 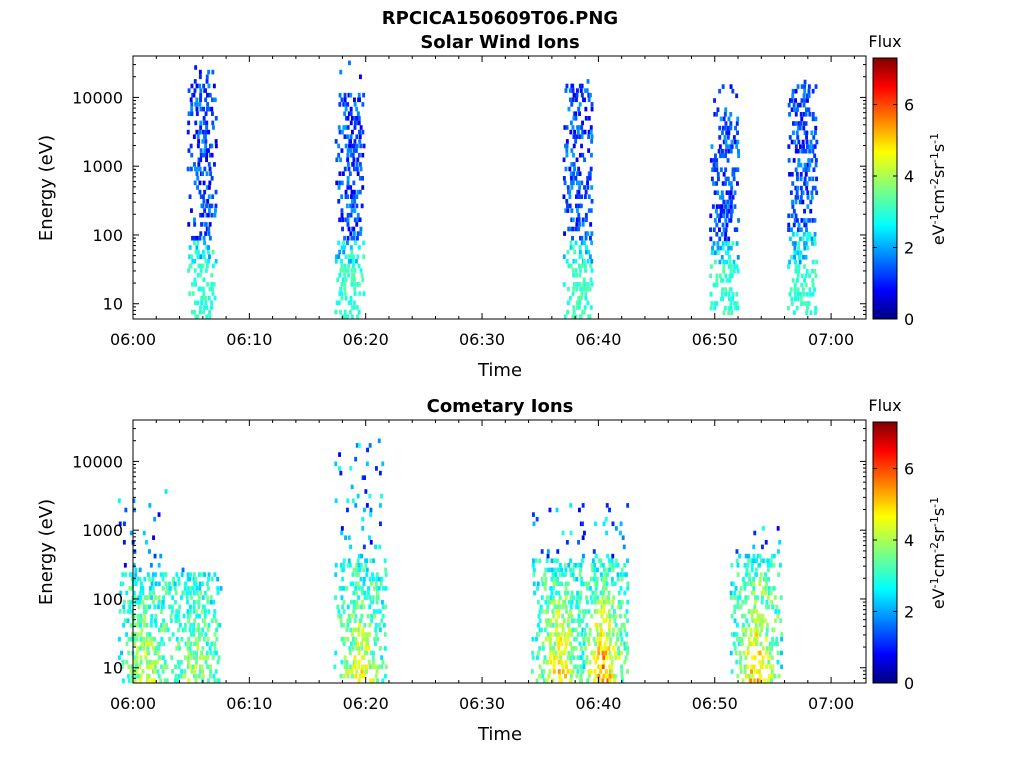 I want to click on colorbar-title-cometary: Flux, so click(x=884, y=405).